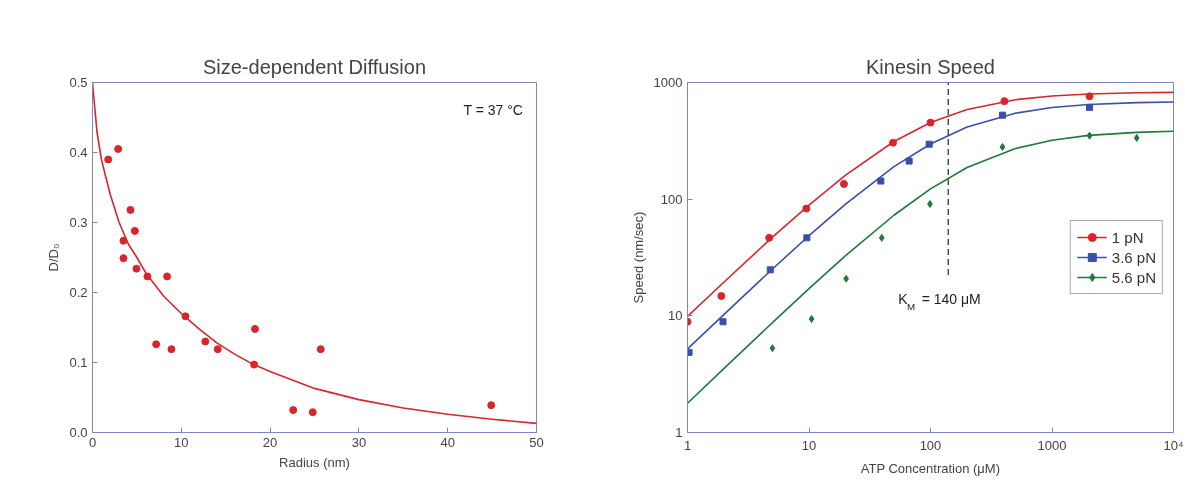 The image size is (1185, 492). Describe the element at coordinates (92, 442) in the screenshot. I see `x-tick-label: 0` at that location.